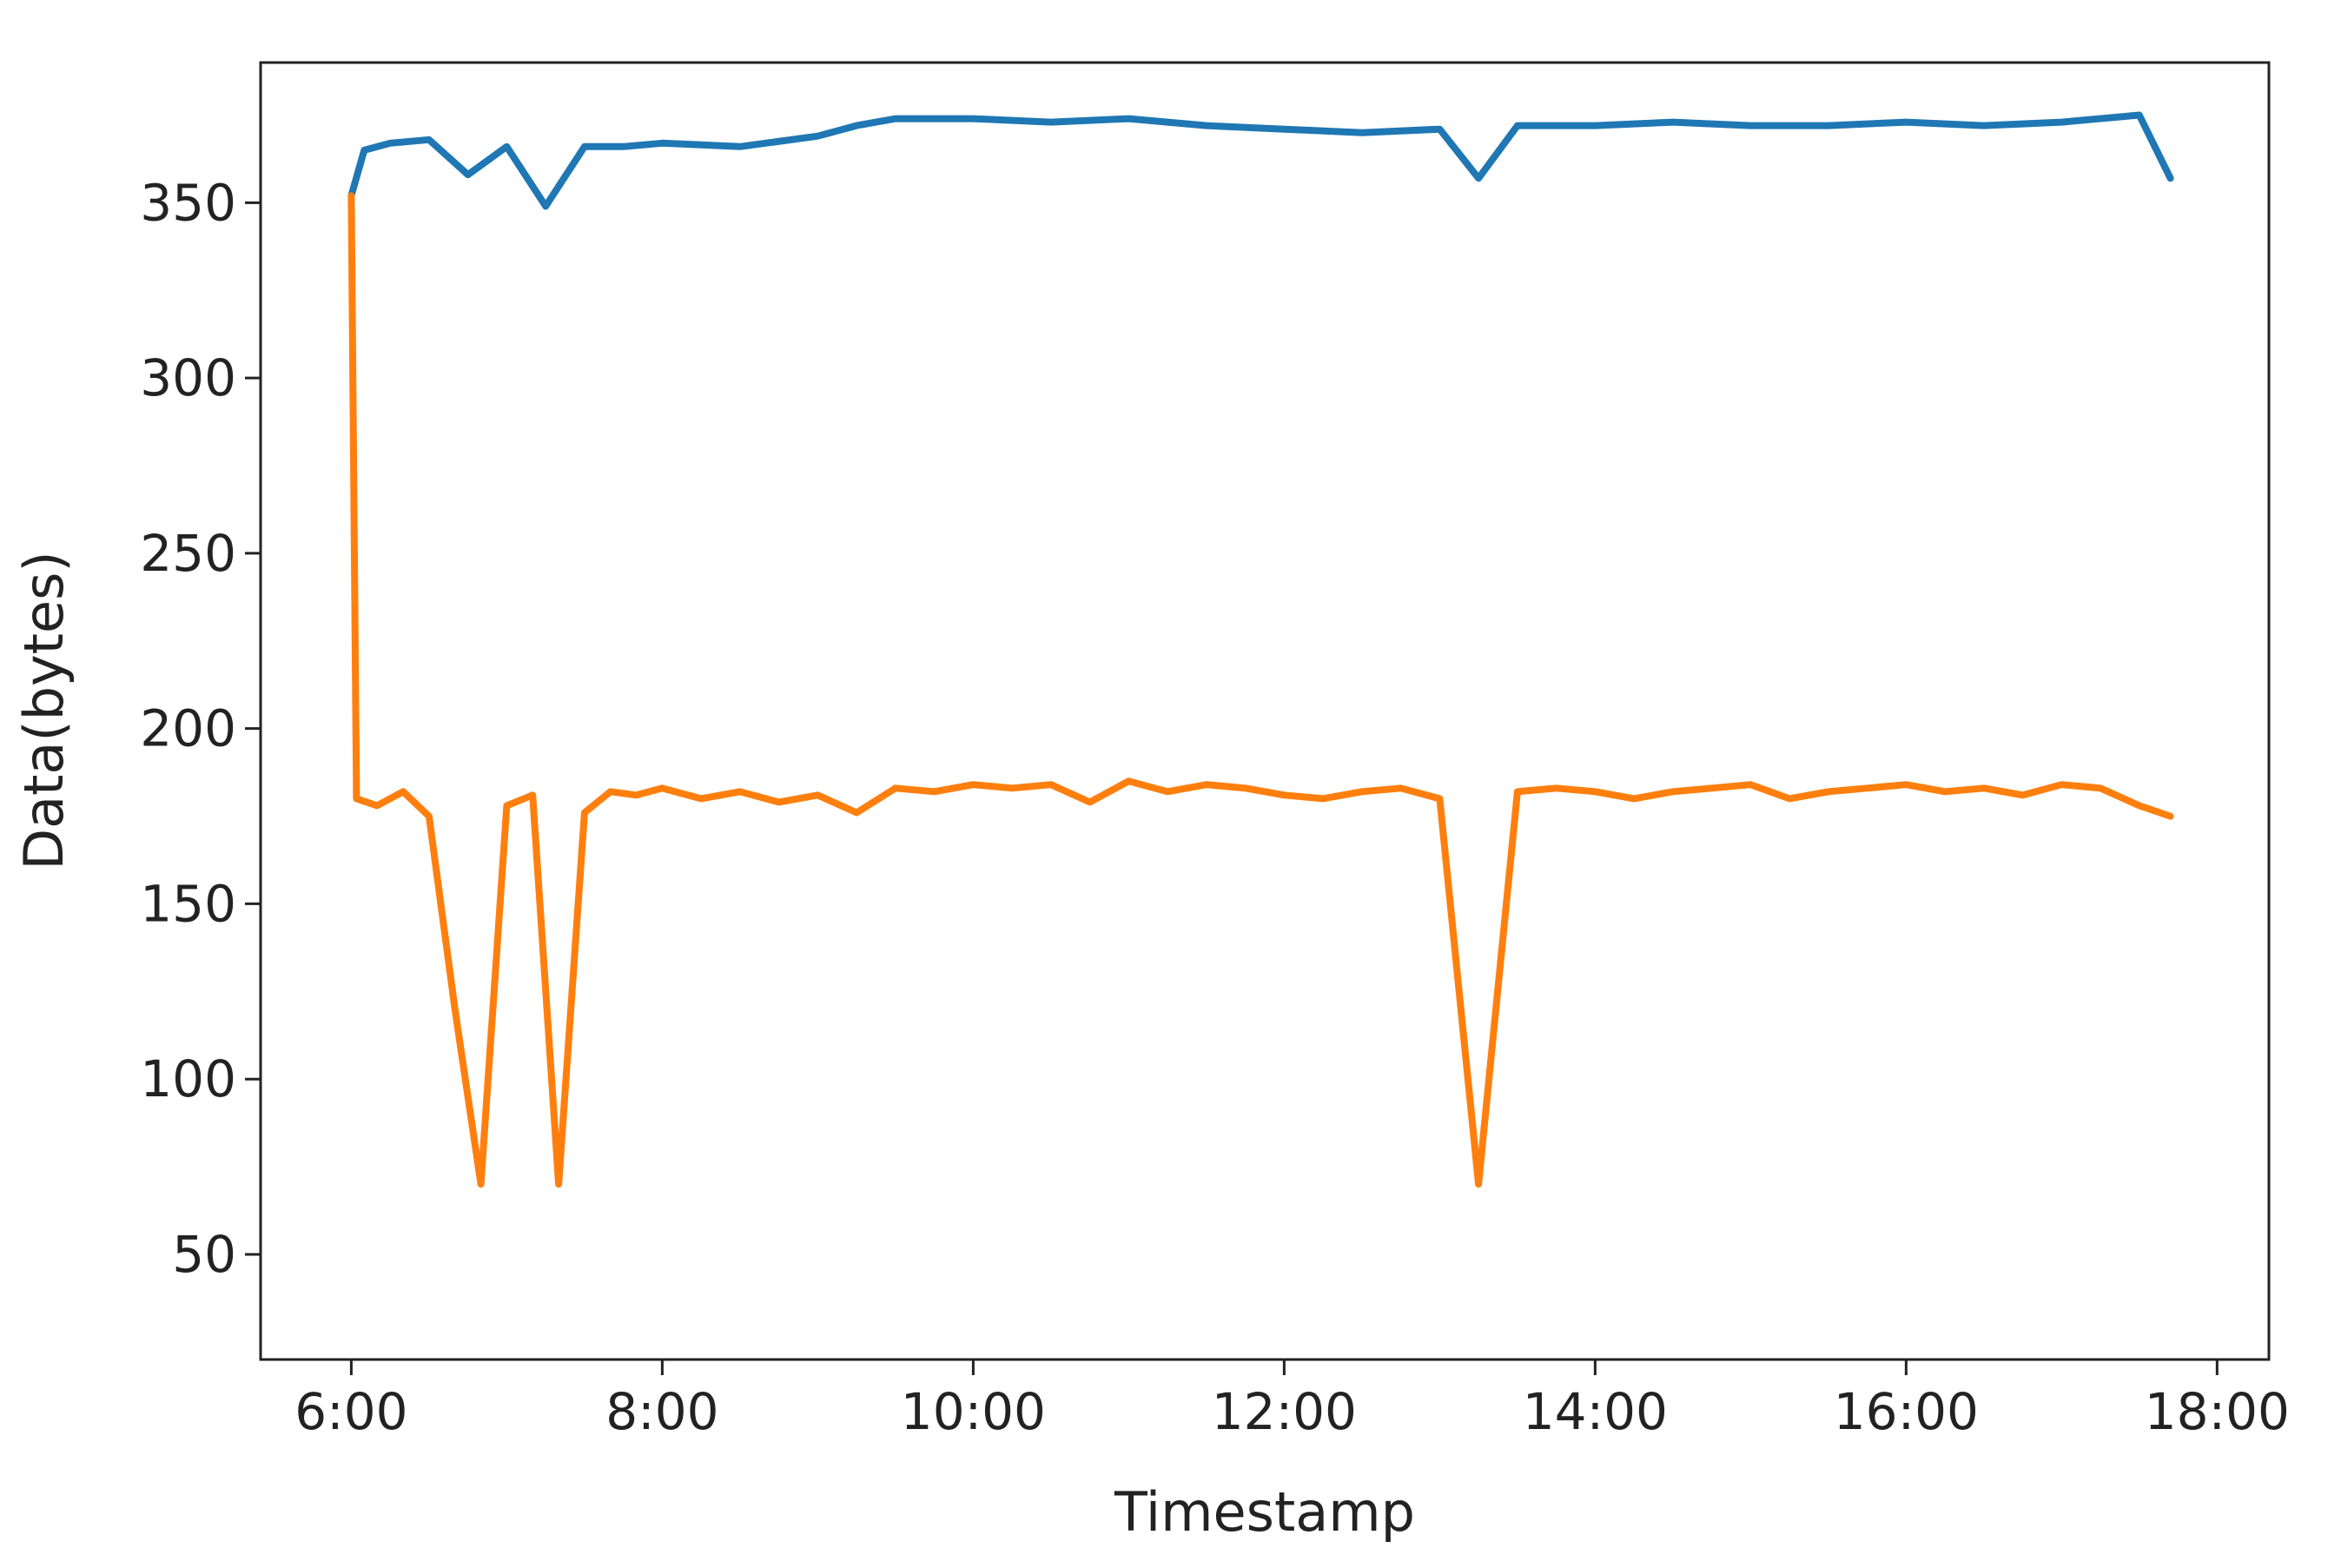  Describe the element at coordinates (44, 710) in the screenshot. I see `y-axis-title: Data(bytes)` at that location.